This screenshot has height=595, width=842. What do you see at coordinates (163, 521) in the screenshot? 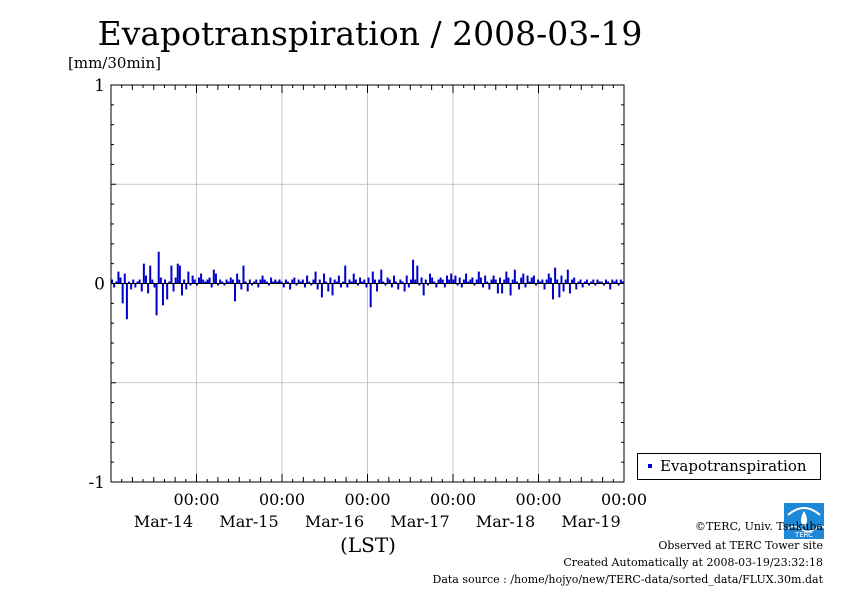
I see `x-tick-date-label: Mar-14` at bounding box center [163, 521].